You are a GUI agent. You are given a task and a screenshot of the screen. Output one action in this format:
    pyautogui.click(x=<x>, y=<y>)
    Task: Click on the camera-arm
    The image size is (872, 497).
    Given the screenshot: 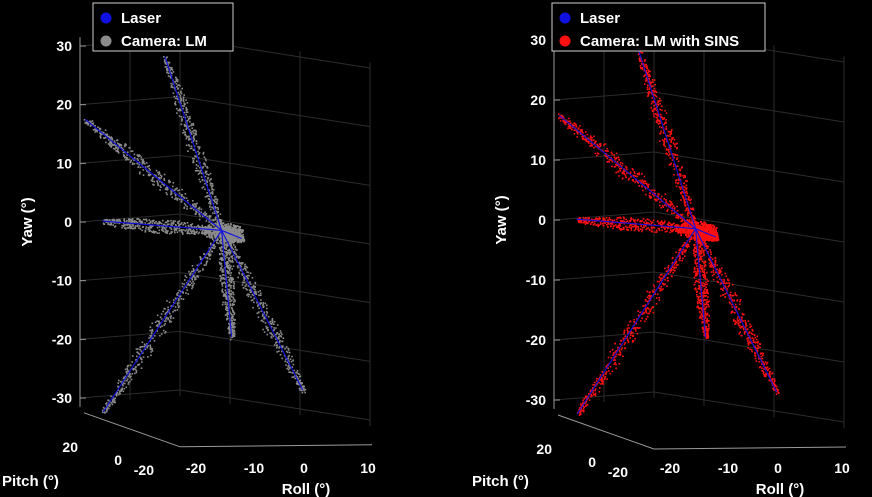 What is the action you would take?
    pyautogui.click(x=227, y=285)
    